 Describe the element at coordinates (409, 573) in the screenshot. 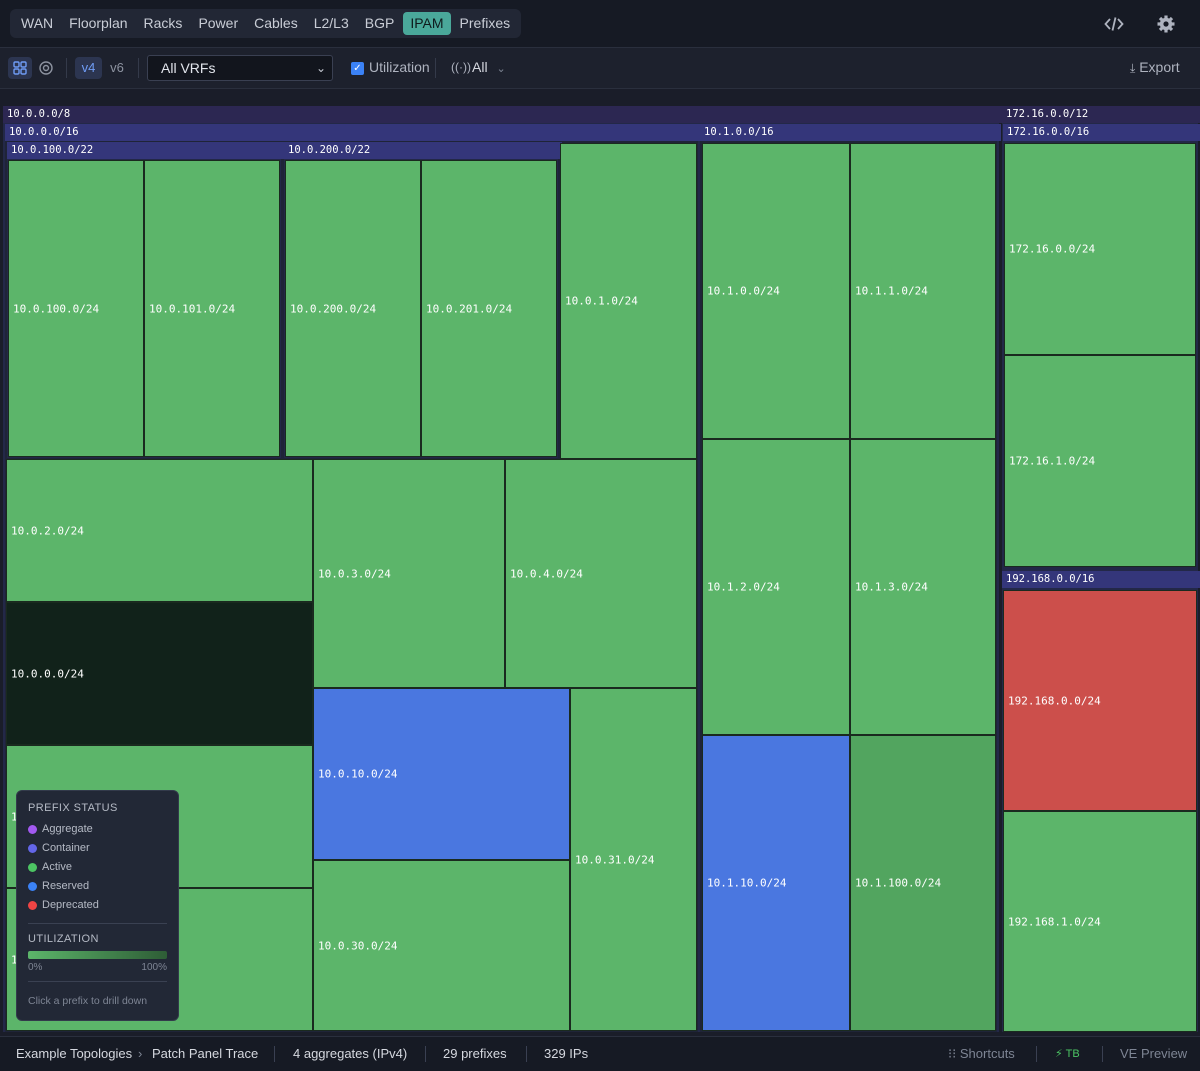

I see `prefix-cell: 10.0.3.0/24` at that location.